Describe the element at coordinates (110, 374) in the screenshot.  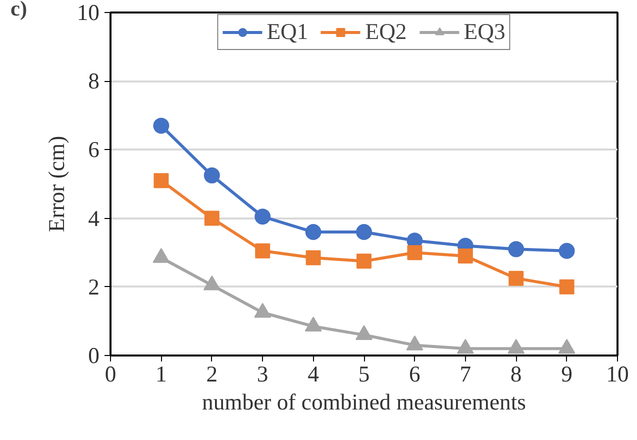
I see `x-tick-label: 0` at that location.